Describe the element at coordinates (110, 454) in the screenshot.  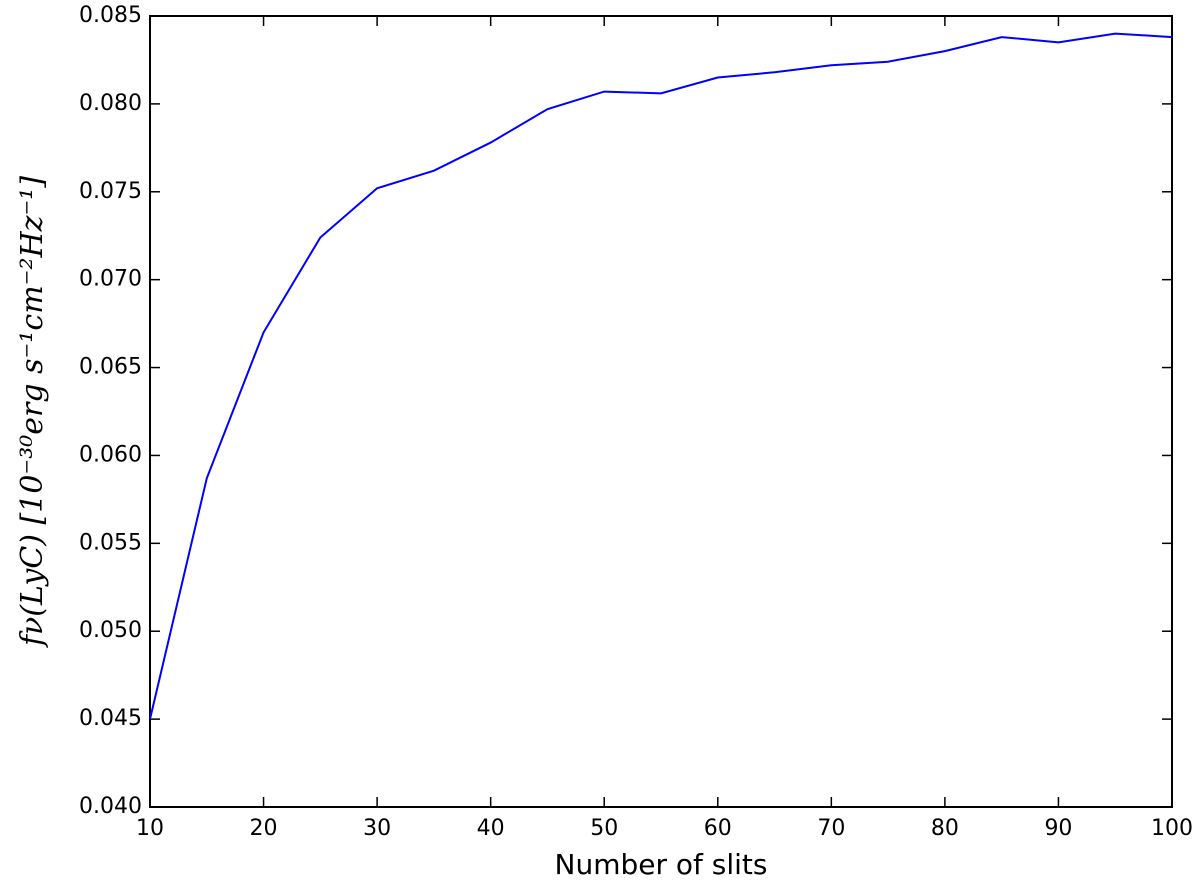
I see `y-tick-label: 0.060` at that location.